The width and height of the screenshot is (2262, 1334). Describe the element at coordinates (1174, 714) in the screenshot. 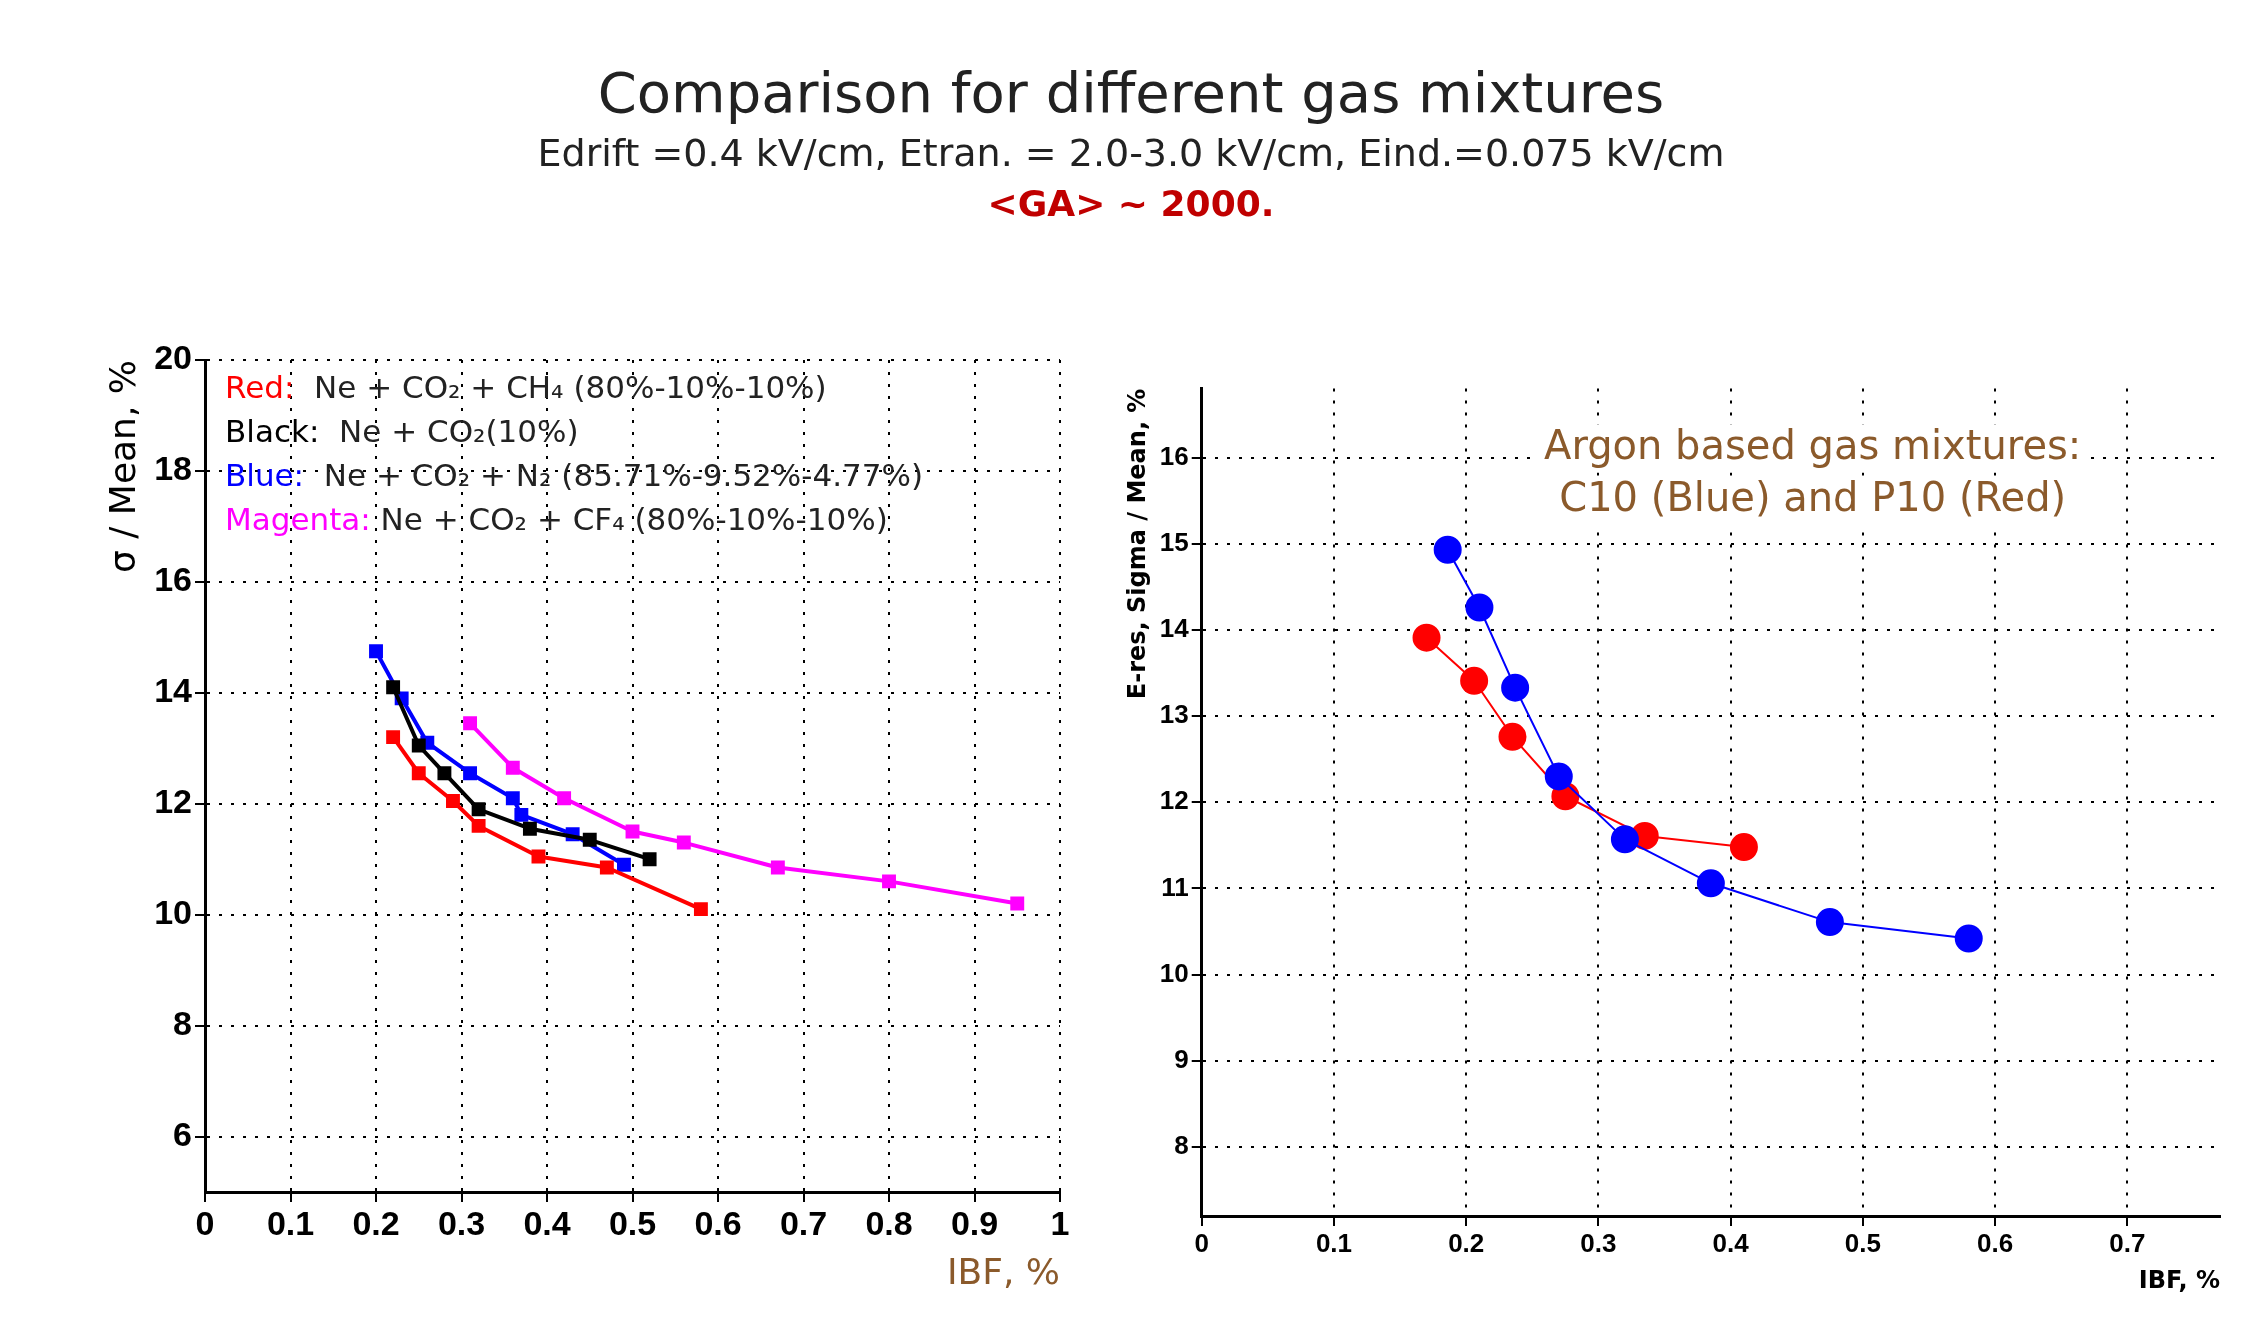

I see `y-tick-label: 13` at that location.